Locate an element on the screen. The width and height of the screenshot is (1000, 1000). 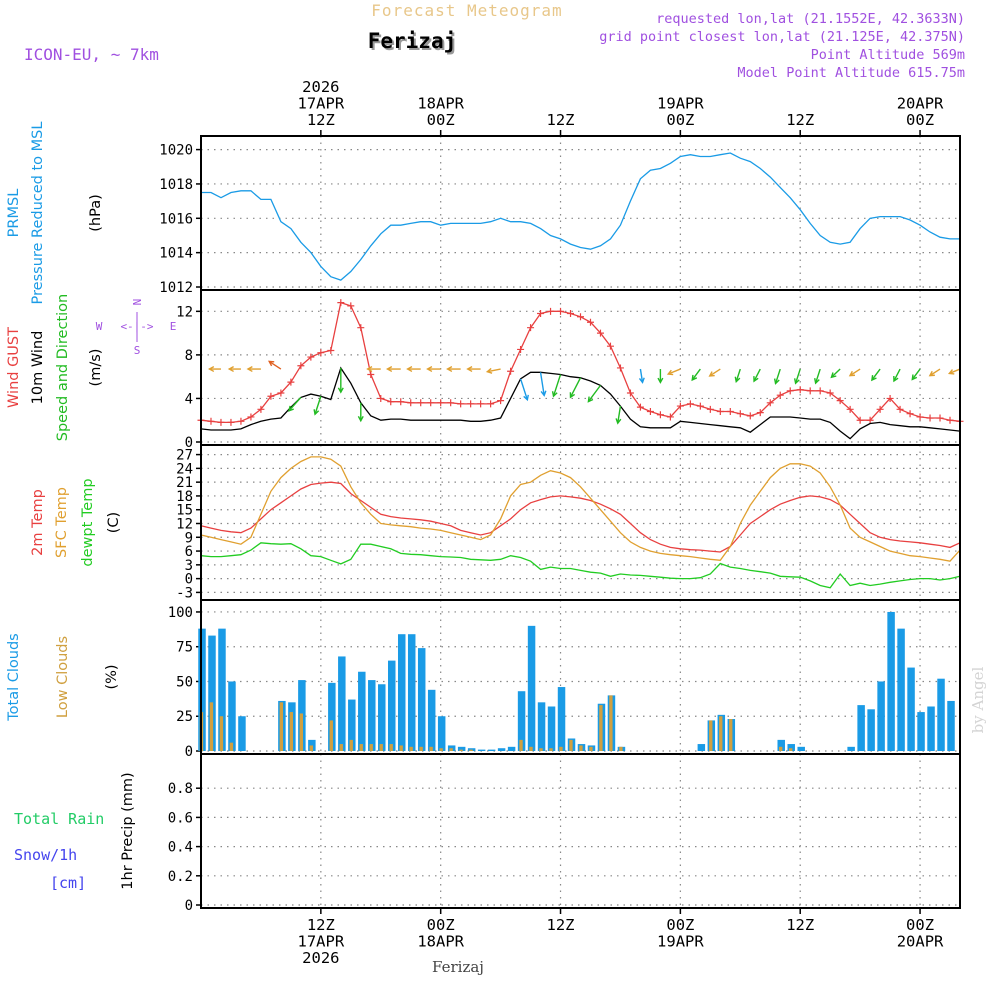
bottom-time-label: 20APR is located at coordinates (920, 942).